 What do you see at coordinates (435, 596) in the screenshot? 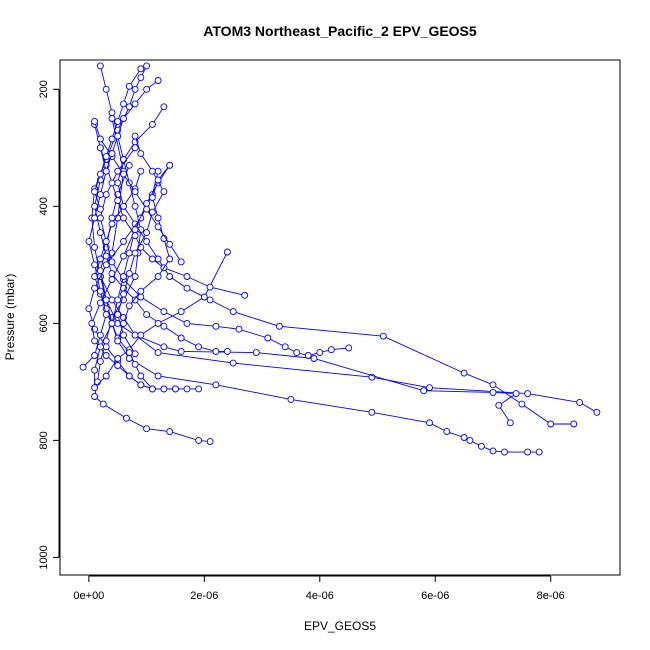
I see `x-tick-label: 6e-06` at bounding box center [435, 596].